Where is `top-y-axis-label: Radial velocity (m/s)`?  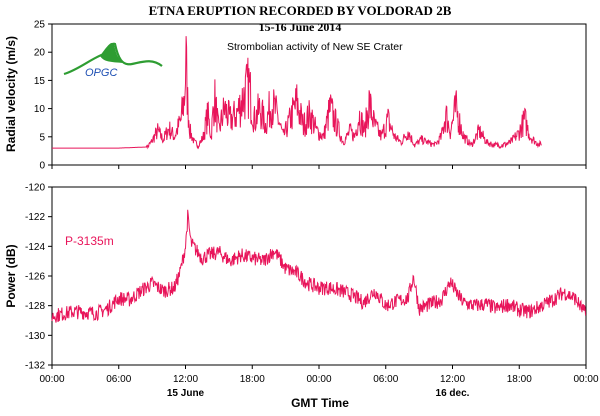
top-y-axis-label: Radial velocity (m/s) is located at coordinates (11, 94).